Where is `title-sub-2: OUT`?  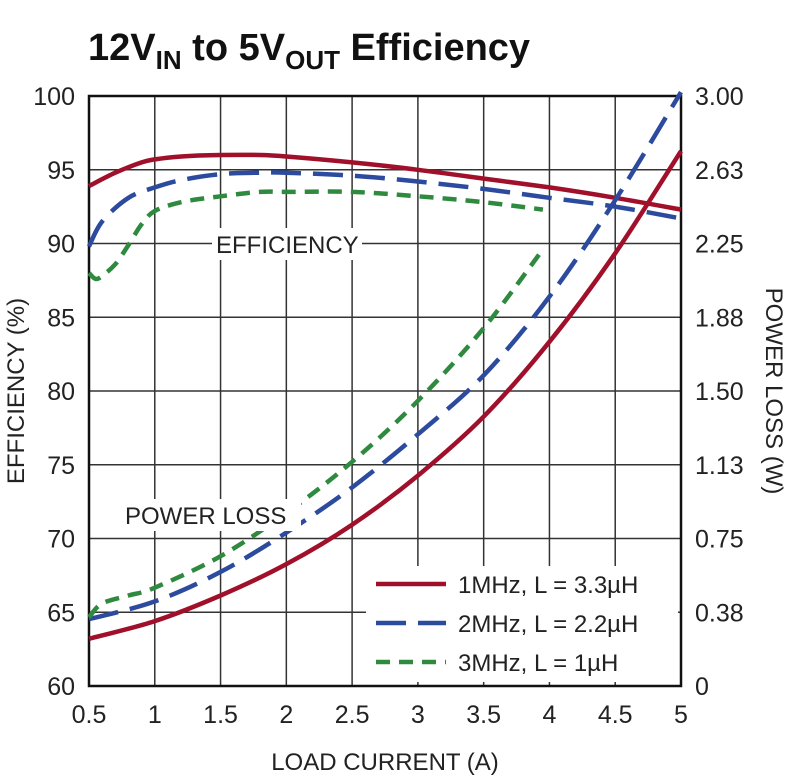 title-sub-2: OUT is located at coordinates (312, 60).